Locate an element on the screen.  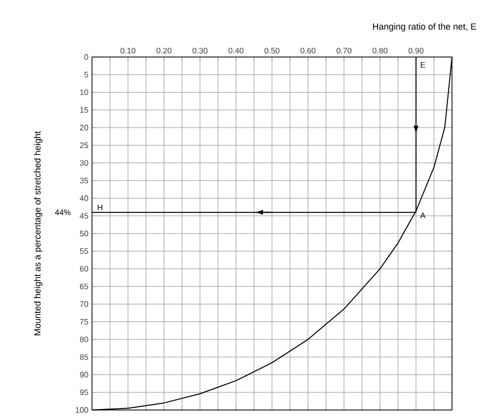
y-axis-title: Mounted height as a percentage of stretched height is located at coordinates (38, 233).